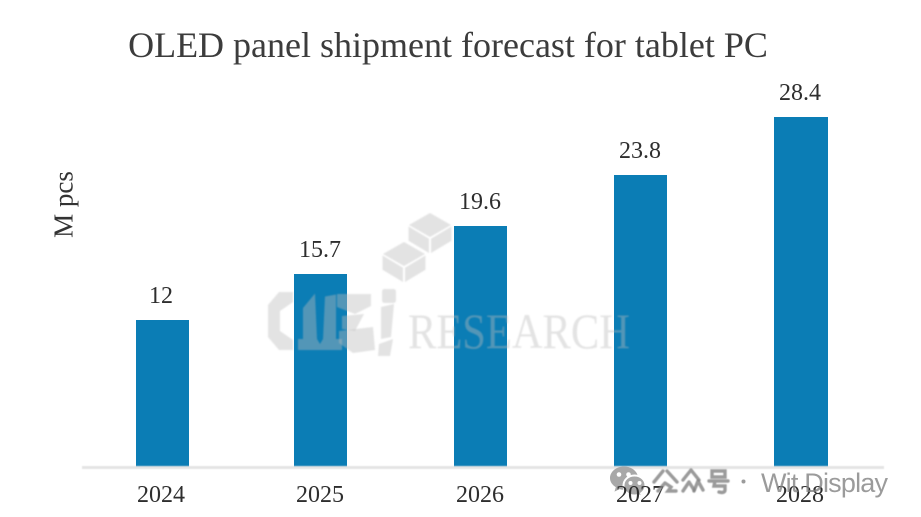  Describe the element at coordinates (825, 483) in the screenshot. I see `svg-text: Wit Display` at that location.